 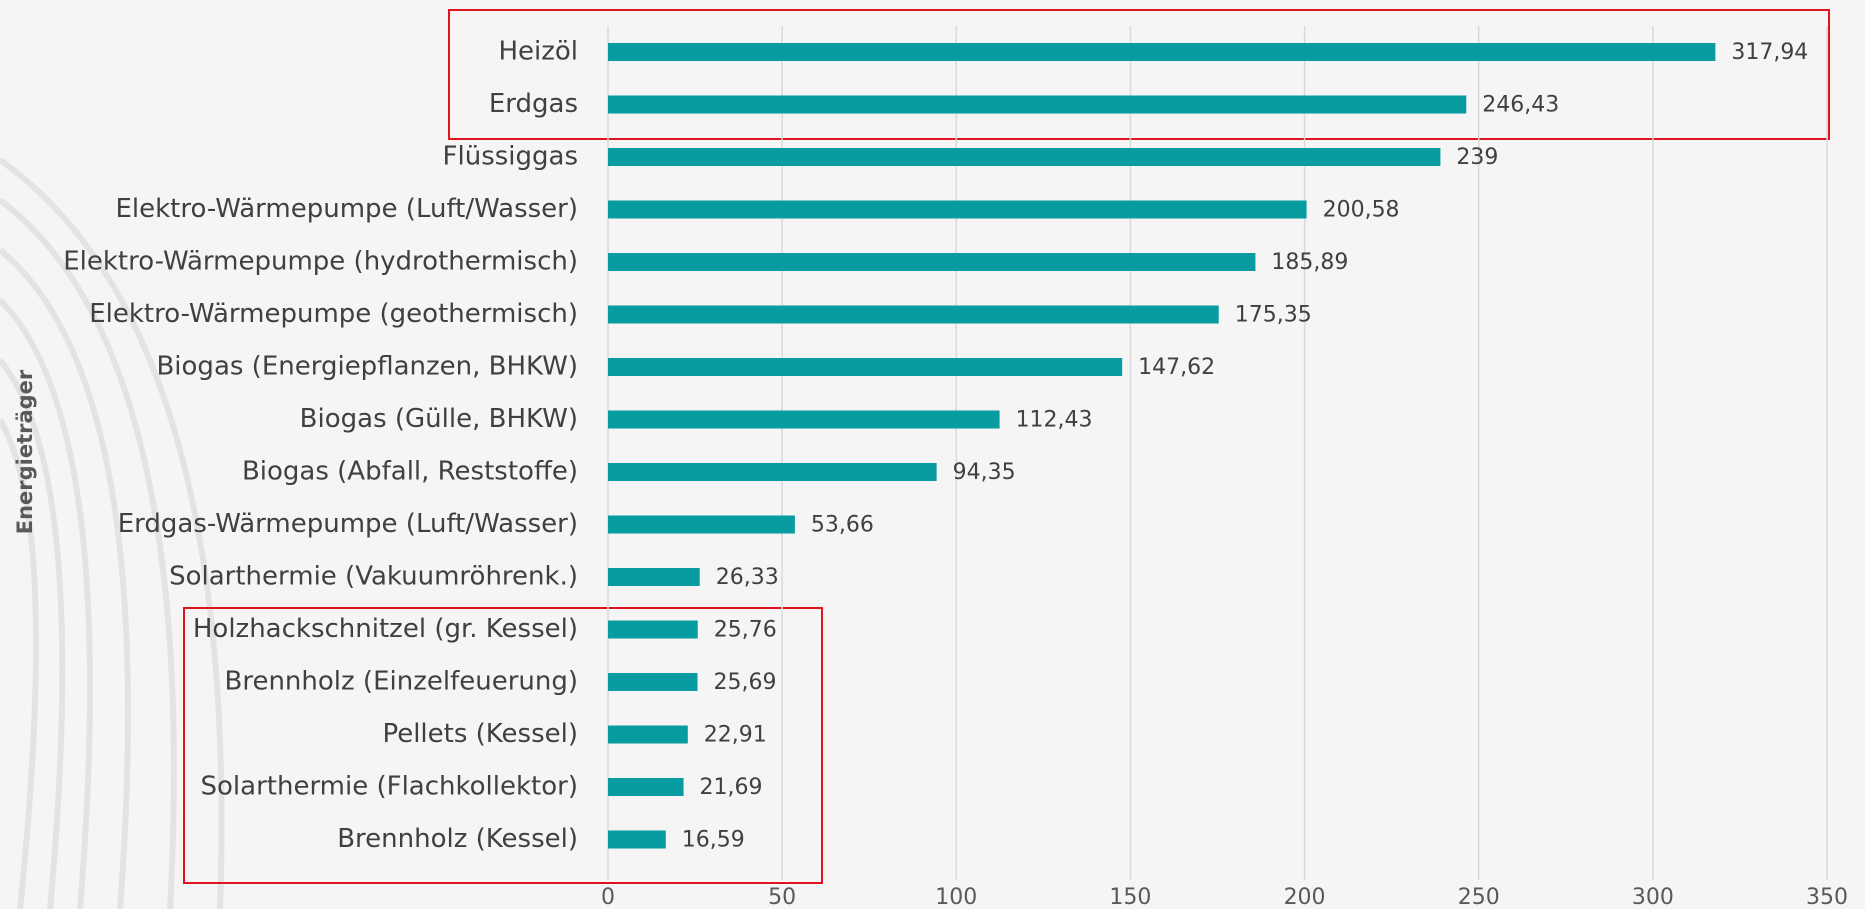 I want to click on data-label: 22,91, so click(x=735, y=735).